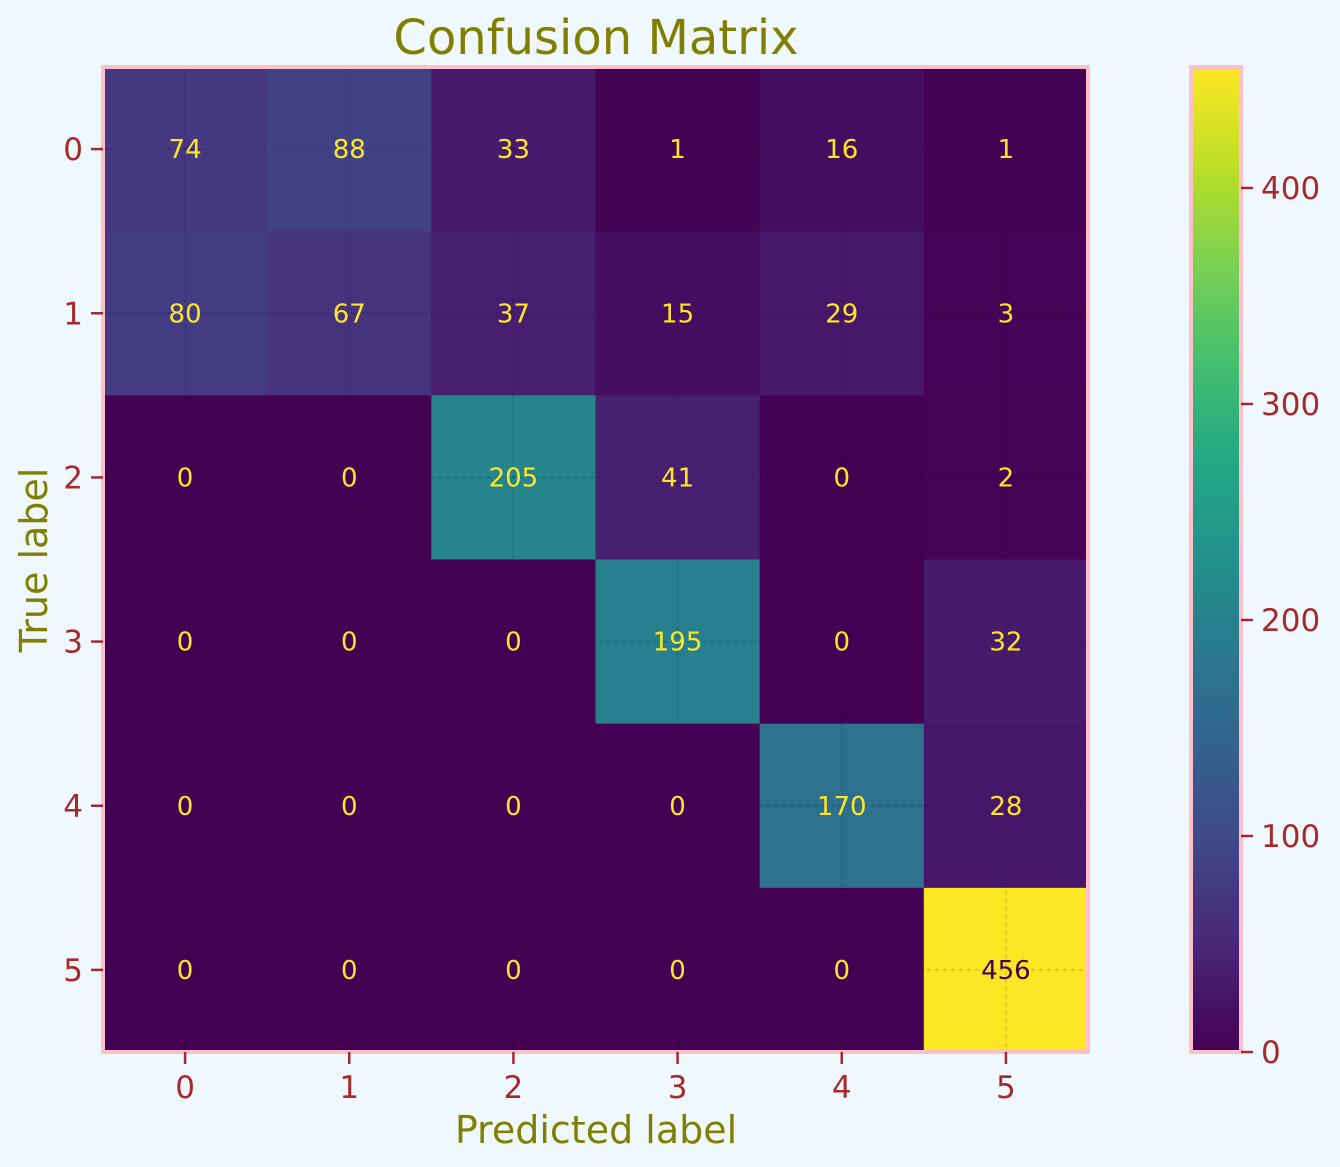 This screenshot has height=1167, width=1340. Describe the element at coordinates (73, 643) in the screenshot. I see `y-tick-label: 3` at that location.